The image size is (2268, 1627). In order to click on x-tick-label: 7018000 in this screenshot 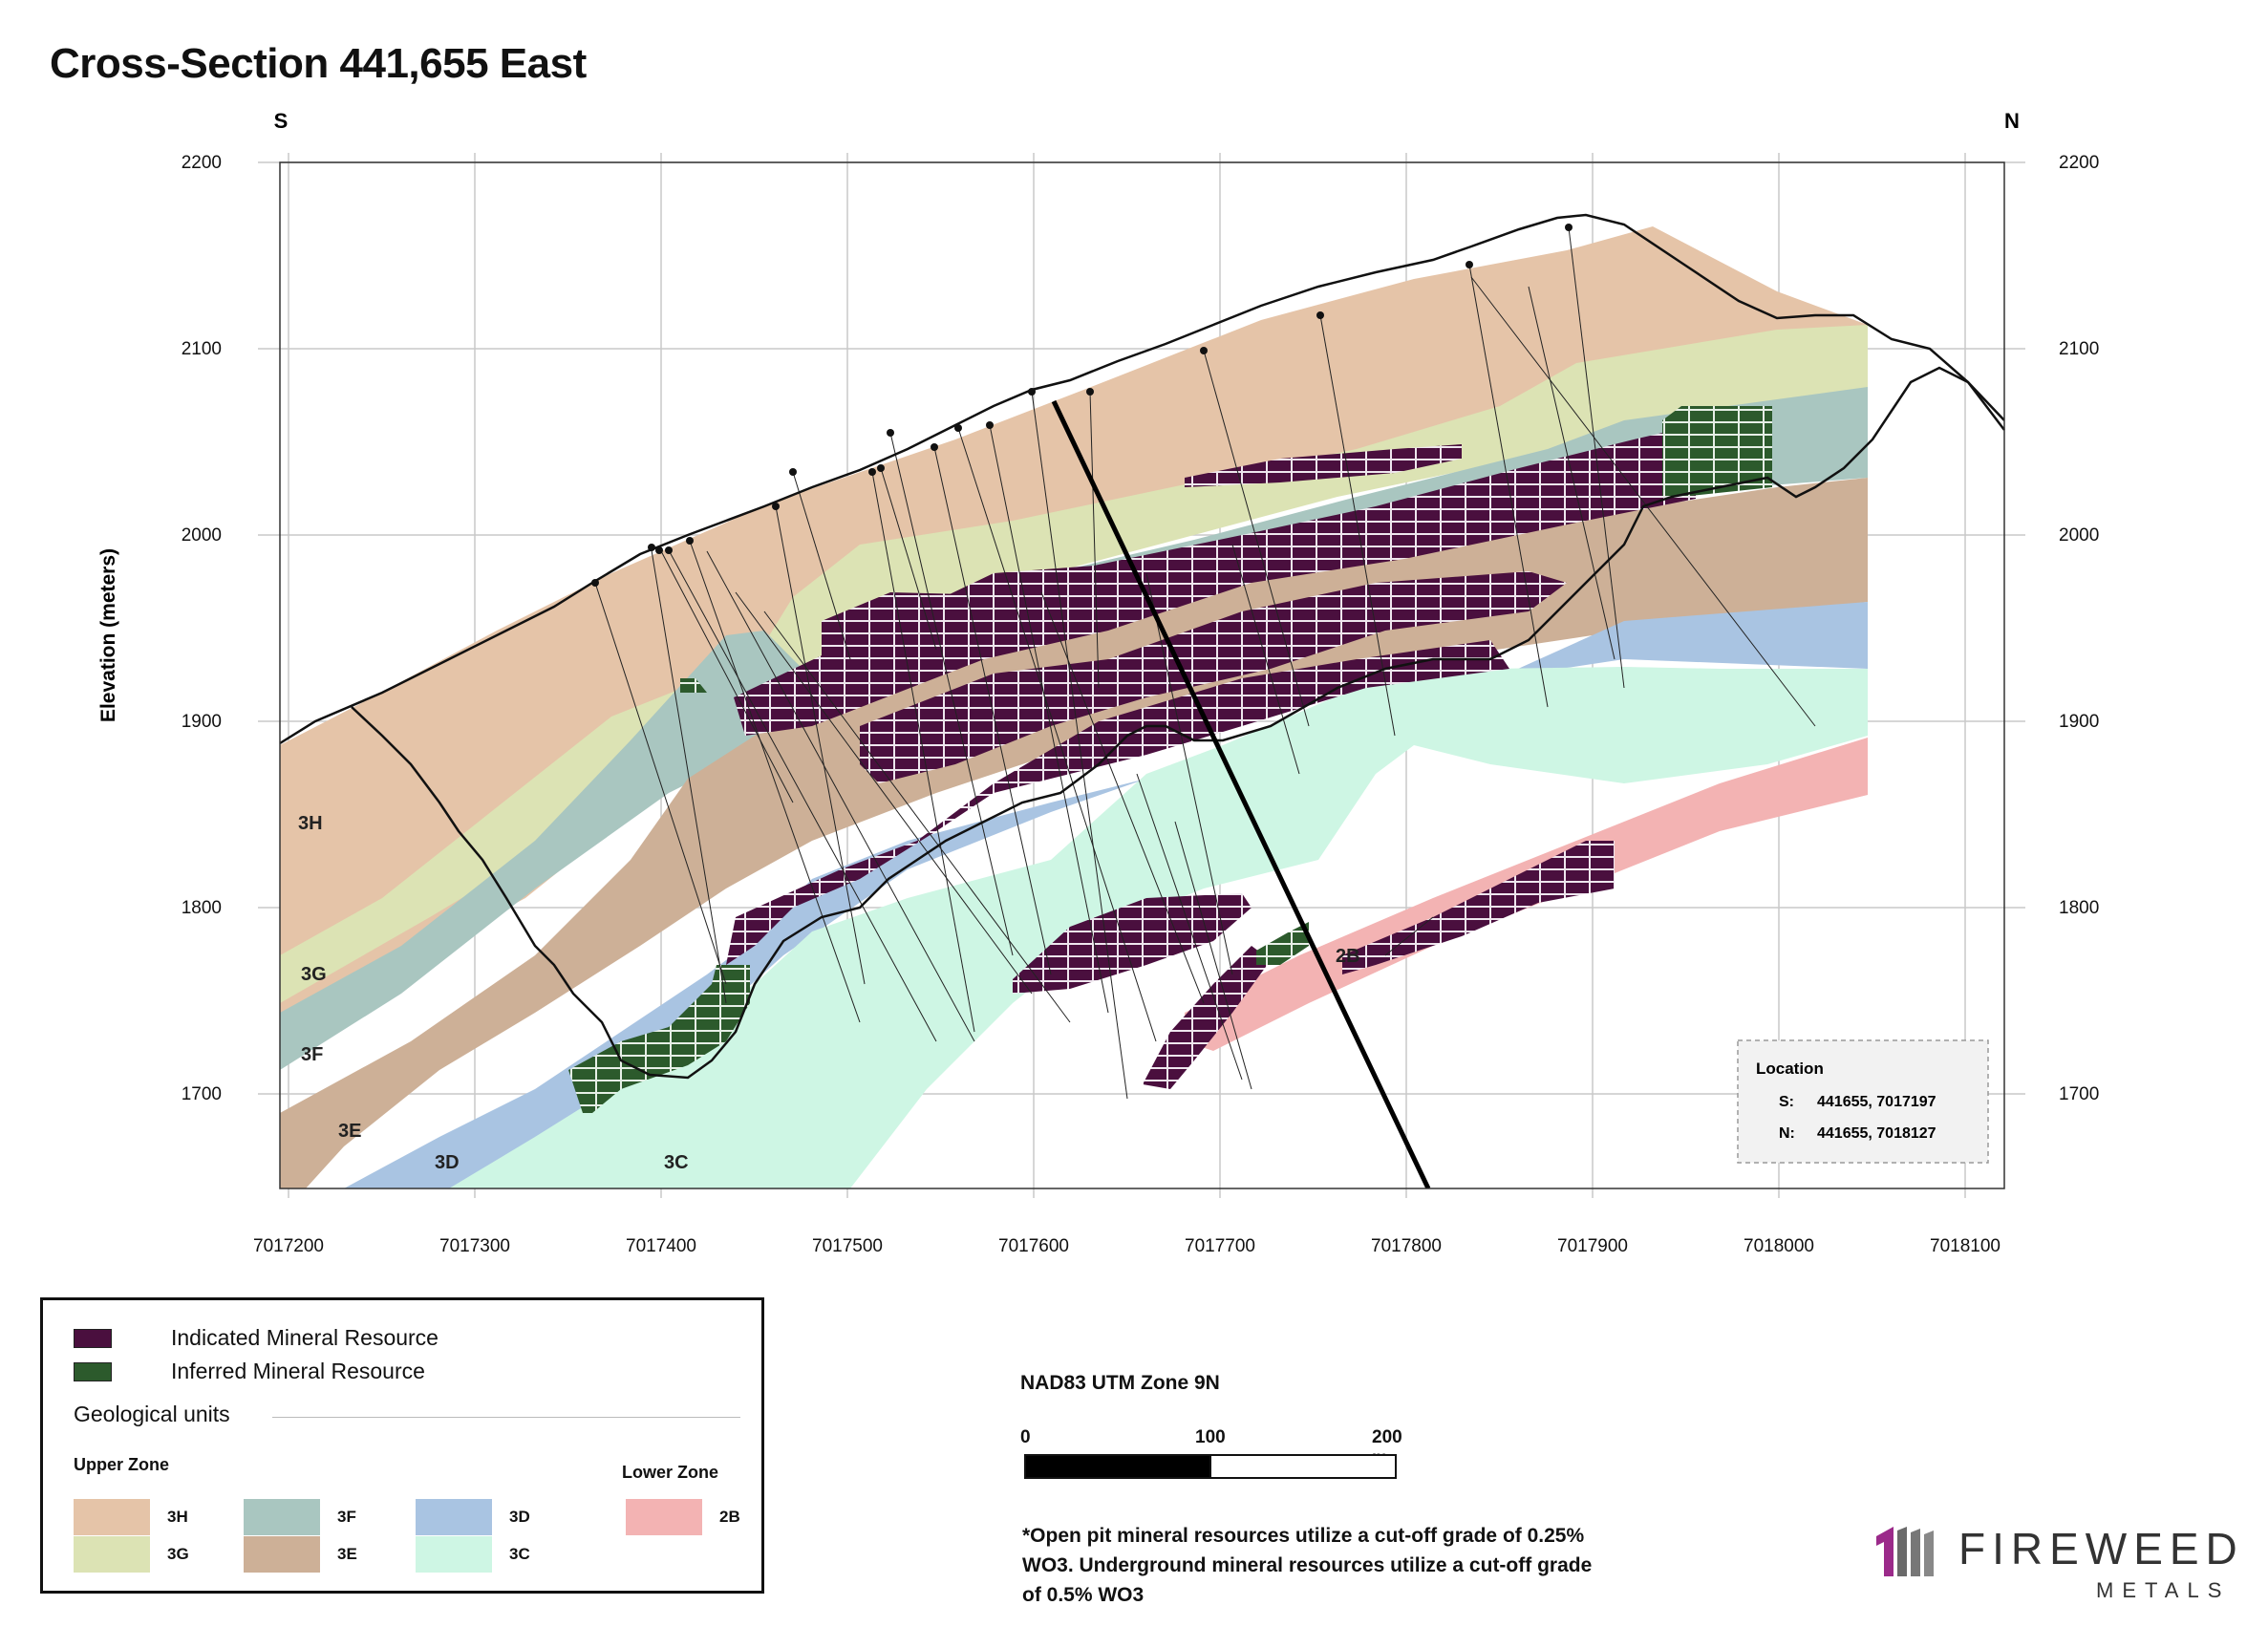, I will do `click(1779, 1246)`.